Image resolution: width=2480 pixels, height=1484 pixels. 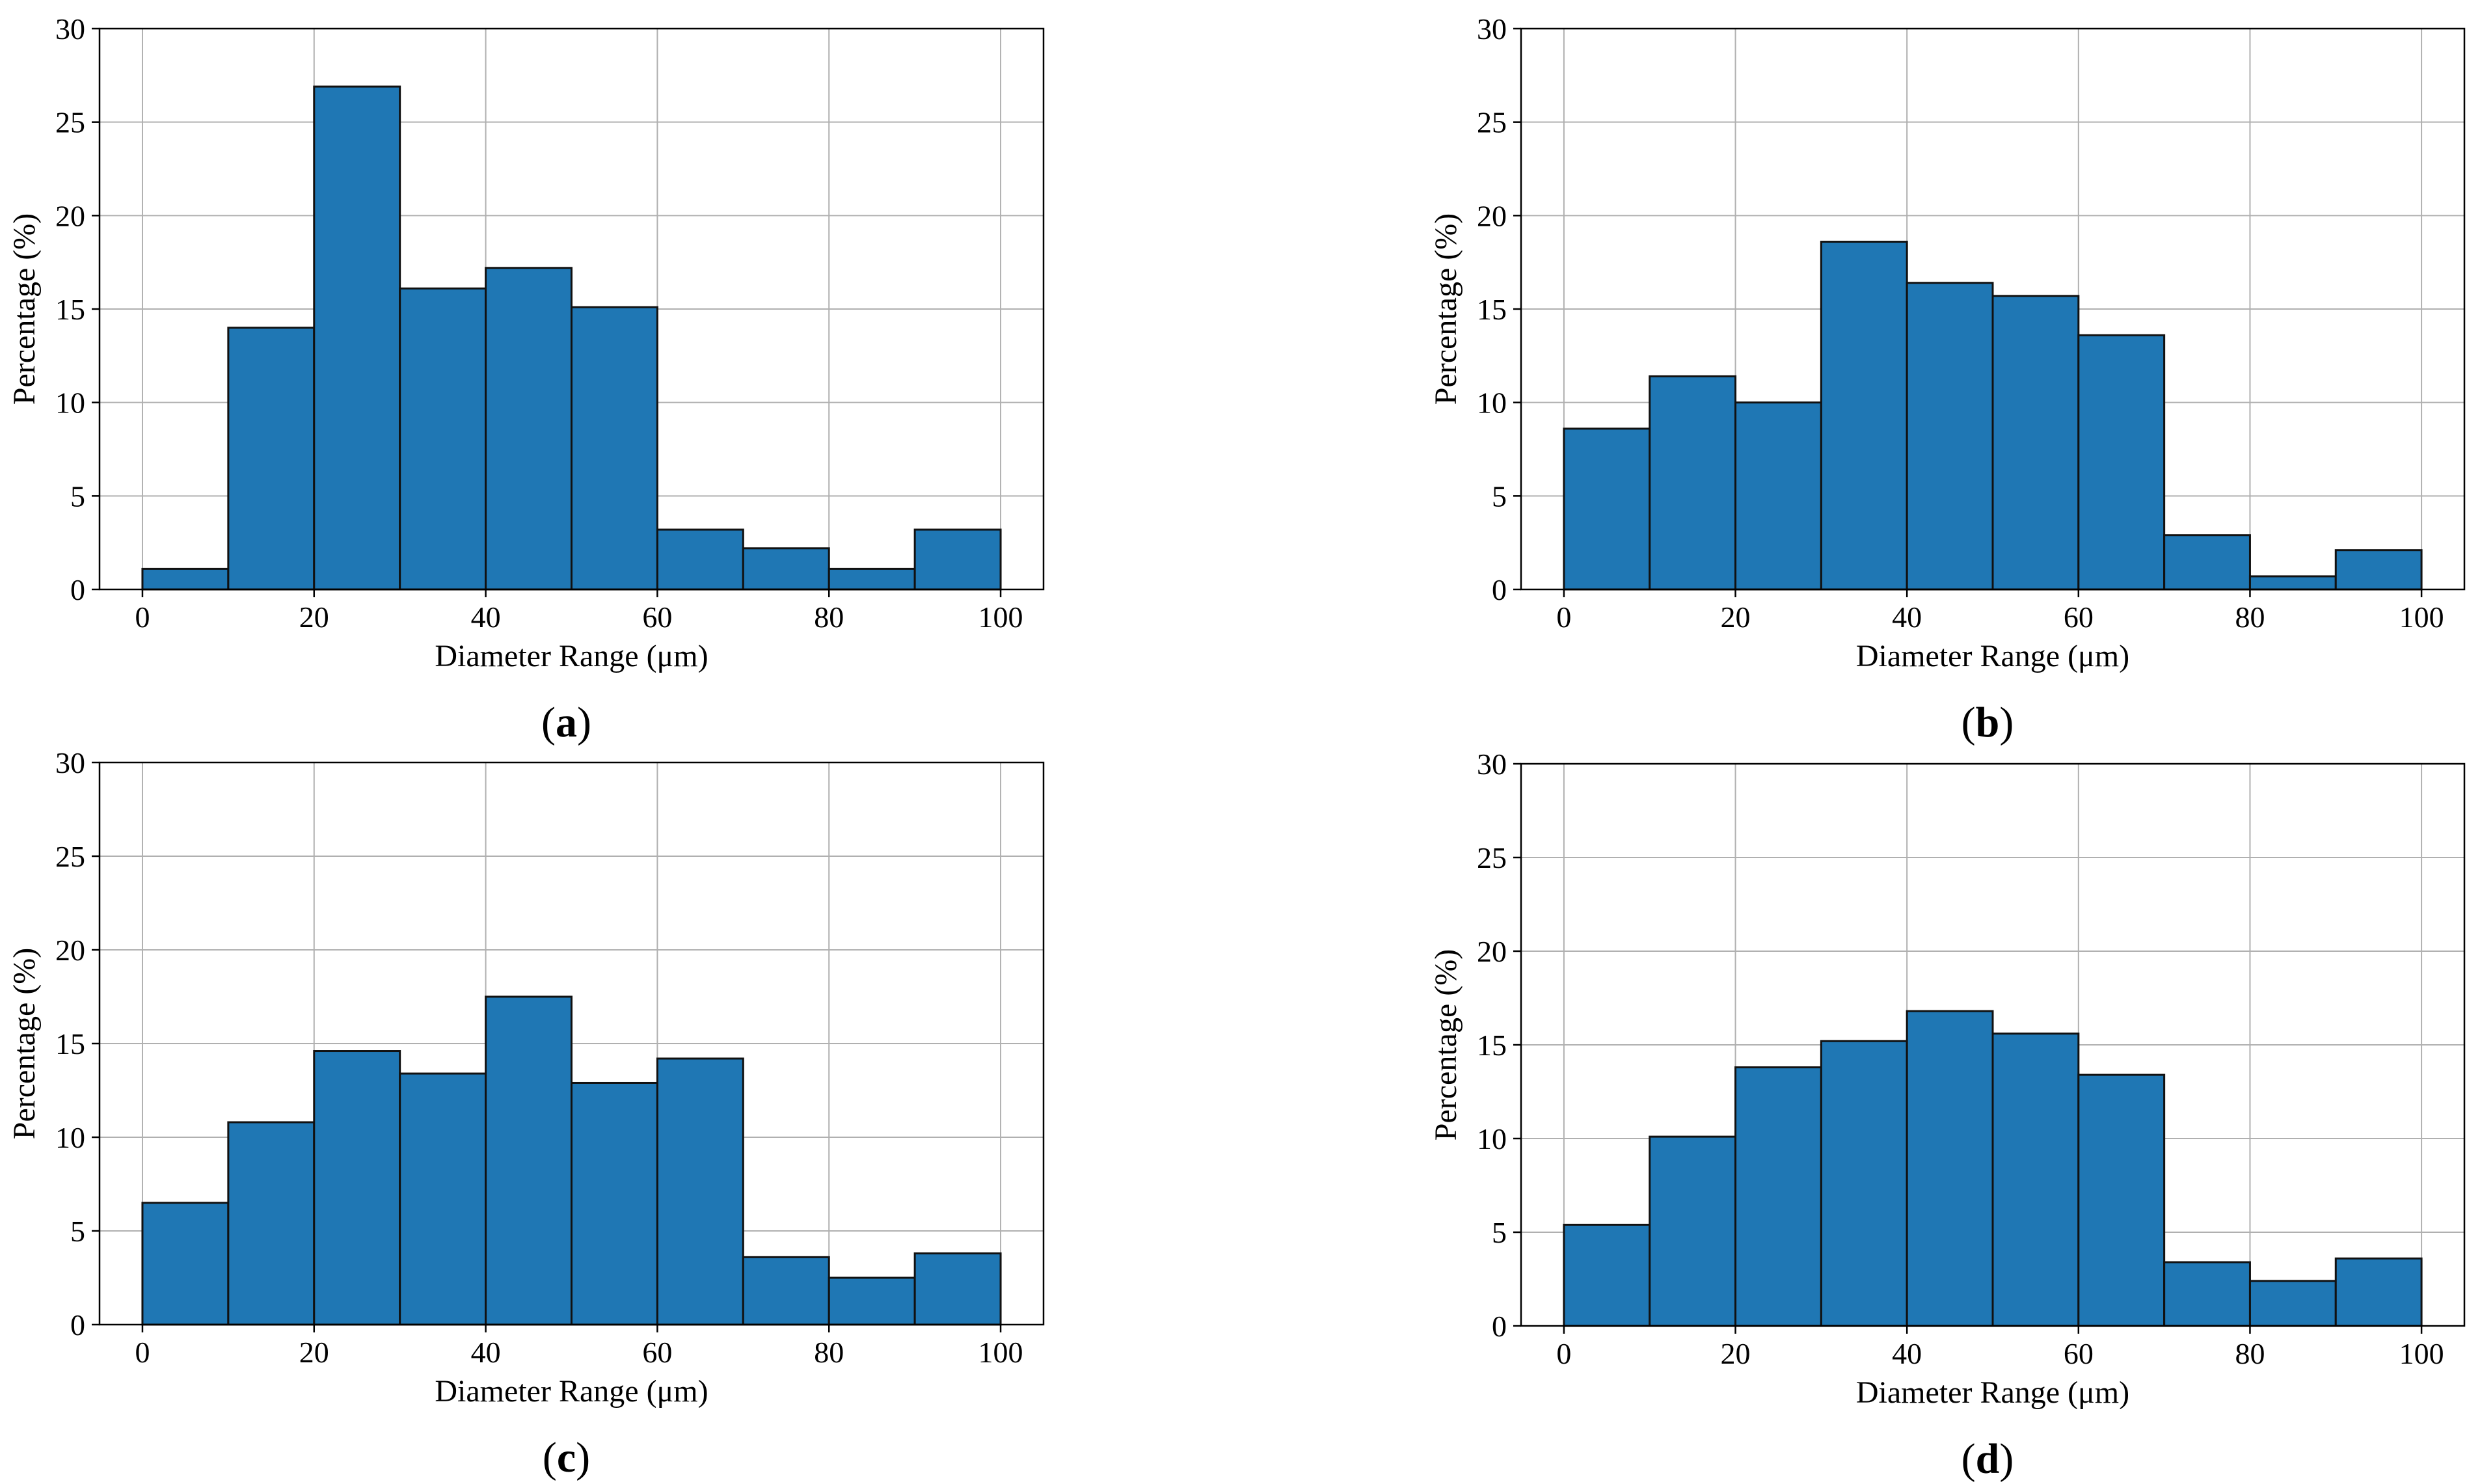 What do you see at coordinates (566, 722) in the screenshot?
I see `panel-label: (a)` at bounding box center [566, 722].